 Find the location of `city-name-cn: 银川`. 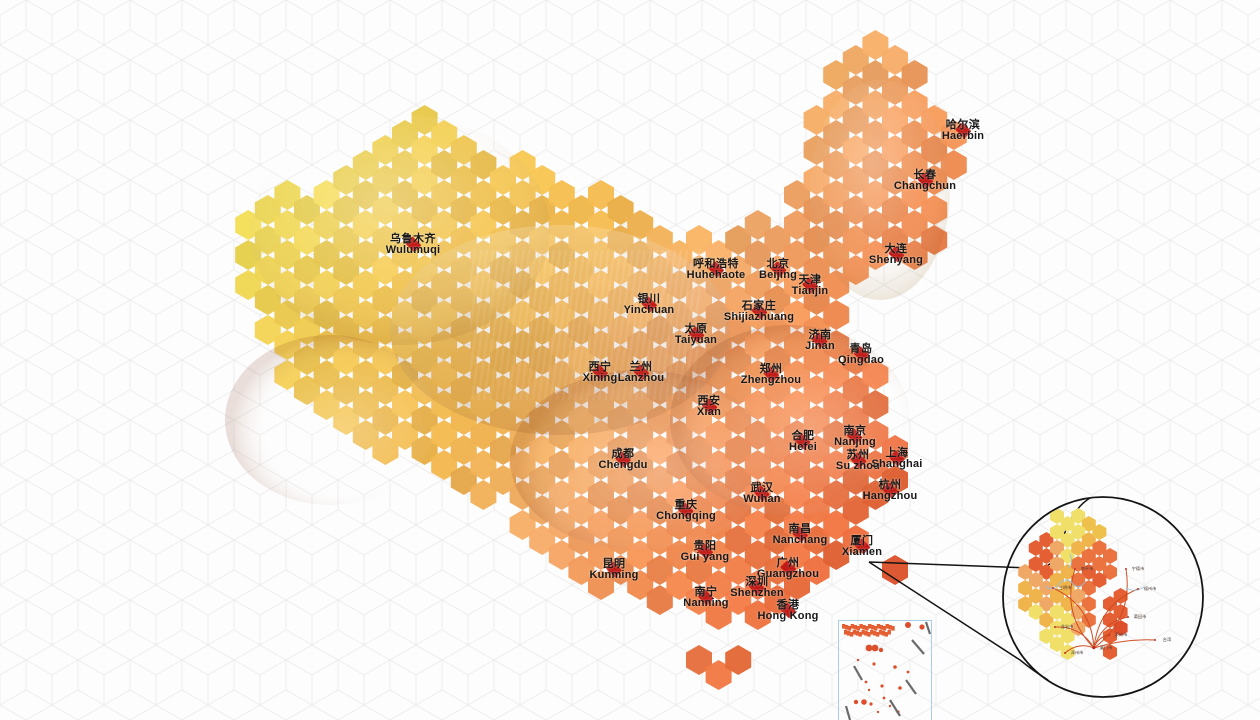

city-name-cn: 银川 is located at coordinates (649, 298).